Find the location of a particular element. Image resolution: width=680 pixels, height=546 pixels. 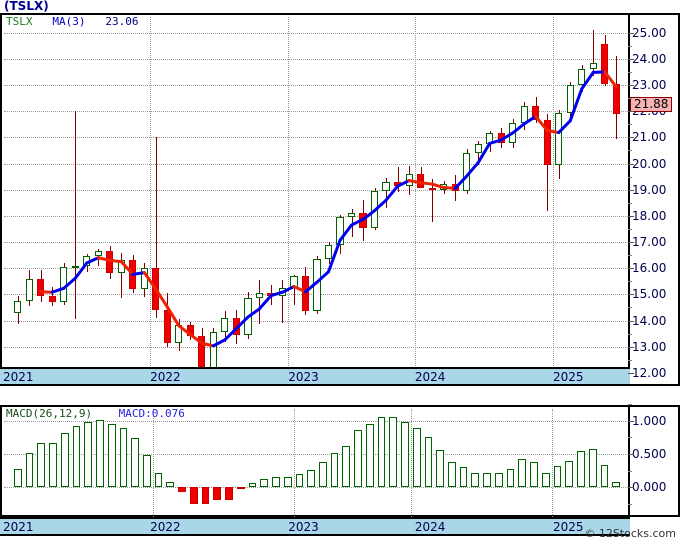

macd-y-tick is located at coordinates (631, 421).